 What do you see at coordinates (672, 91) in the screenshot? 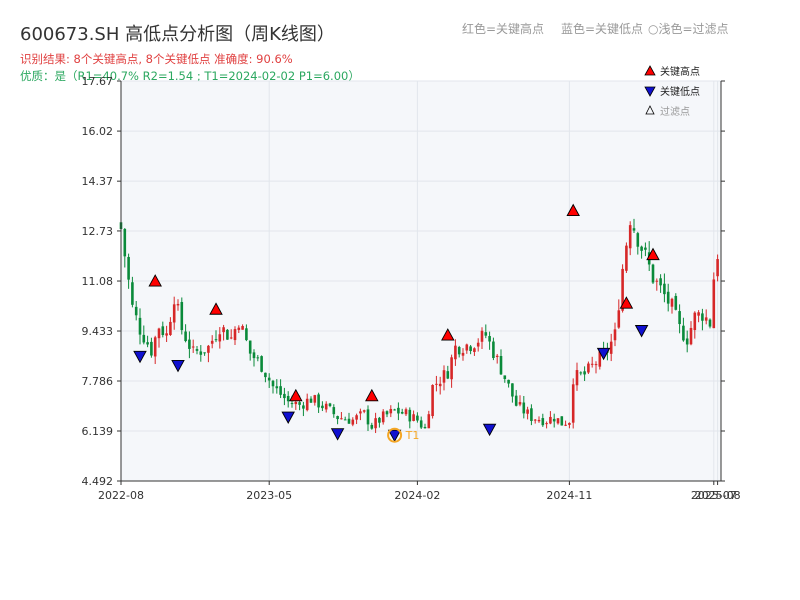
I see `legend-box: 关键高点 关键低点 过滤点` at bounding box center [672, 91].